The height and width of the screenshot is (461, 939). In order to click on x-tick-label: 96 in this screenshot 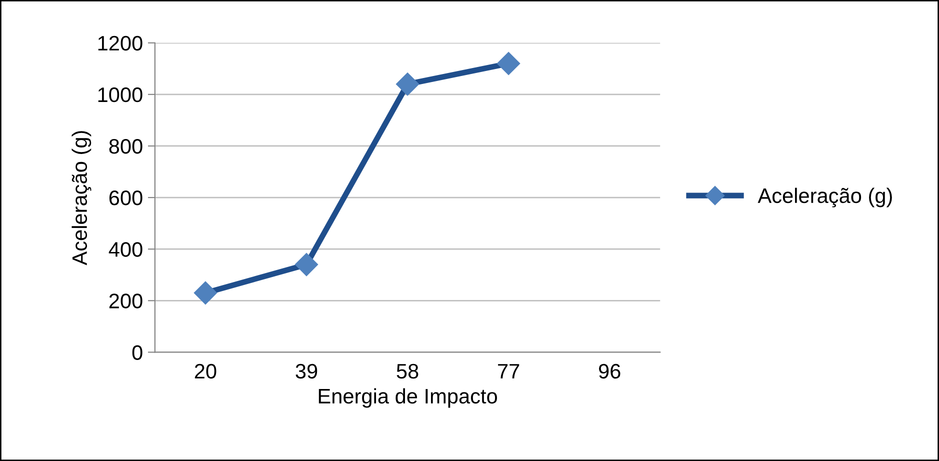, I will do `click(609, 371)`.